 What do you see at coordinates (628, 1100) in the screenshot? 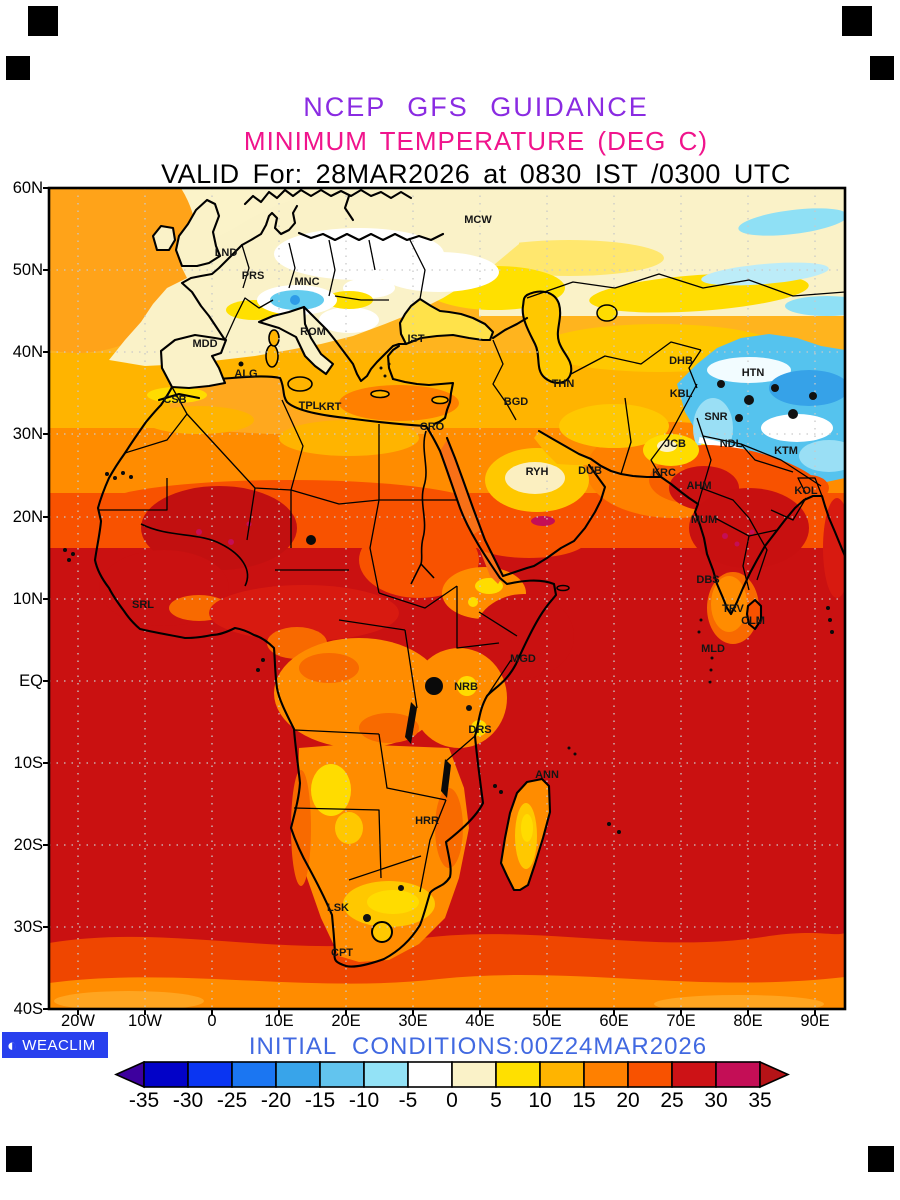
I see `colorbar-tick-label: 20` at bounding box center [628, 1100].